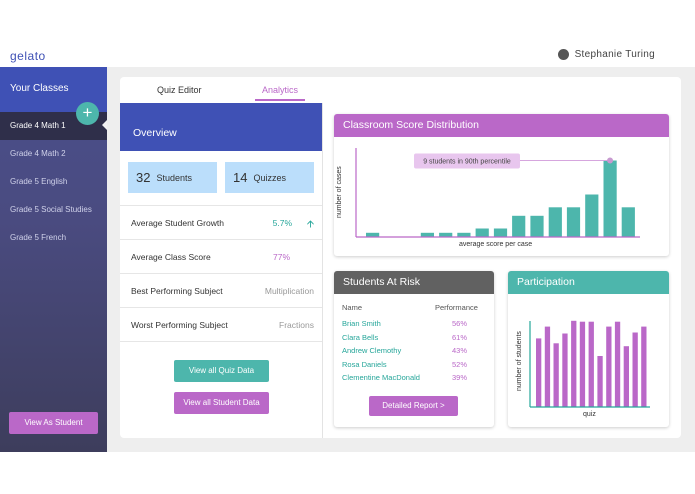  I want to click on column-divider, so click(322, 270).